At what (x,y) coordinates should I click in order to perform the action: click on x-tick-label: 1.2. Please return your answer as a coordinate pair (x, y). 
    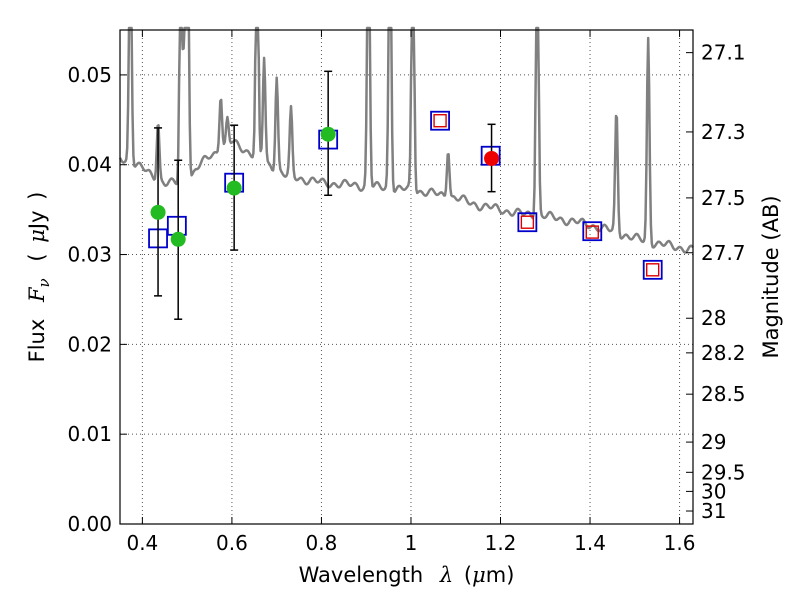
    Looking at the image, I should click on (501, 543).